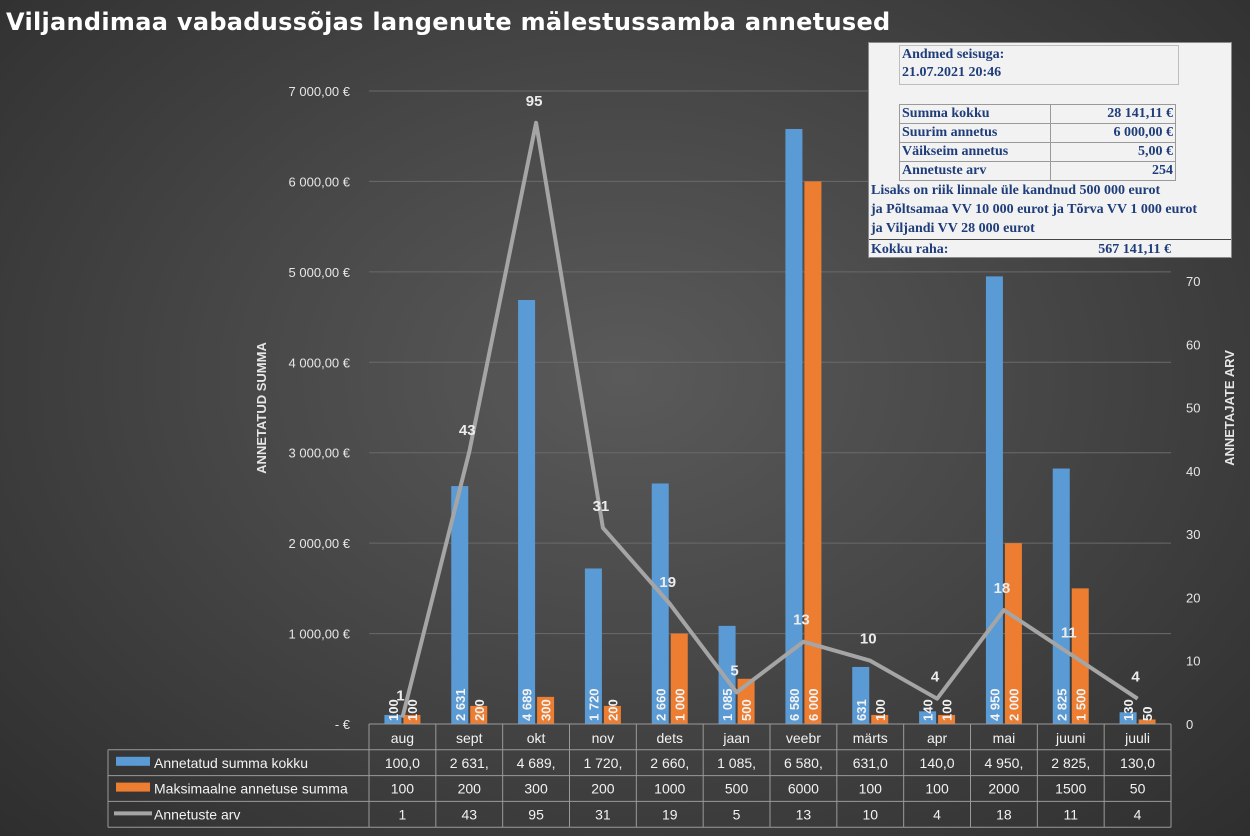 This screenshot has height=836, width=1250. What do you see at coordinates (953, 228) in the screenshot?
I see `info-note: ja Viljandi VV 28 000 eurot` at bounding box center [953, 228].